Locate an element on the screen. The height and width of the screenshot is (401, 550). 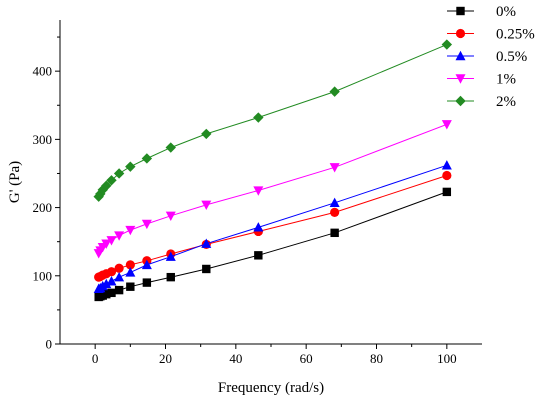
y-tick-label: 300 is located at coordinates (43, 139).